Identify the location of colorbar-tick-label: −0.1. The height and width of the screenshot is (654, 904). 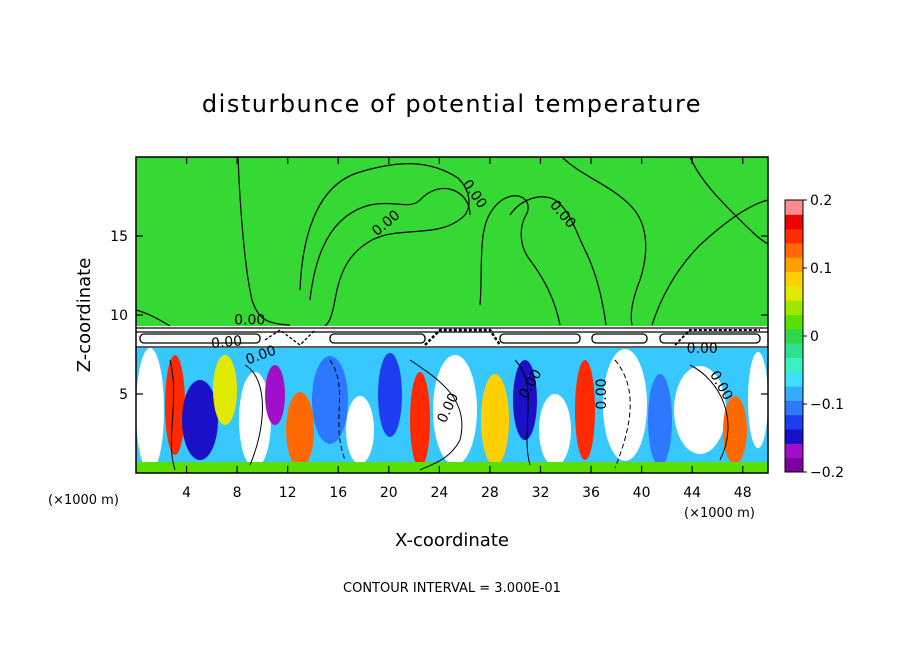
(827, 405).